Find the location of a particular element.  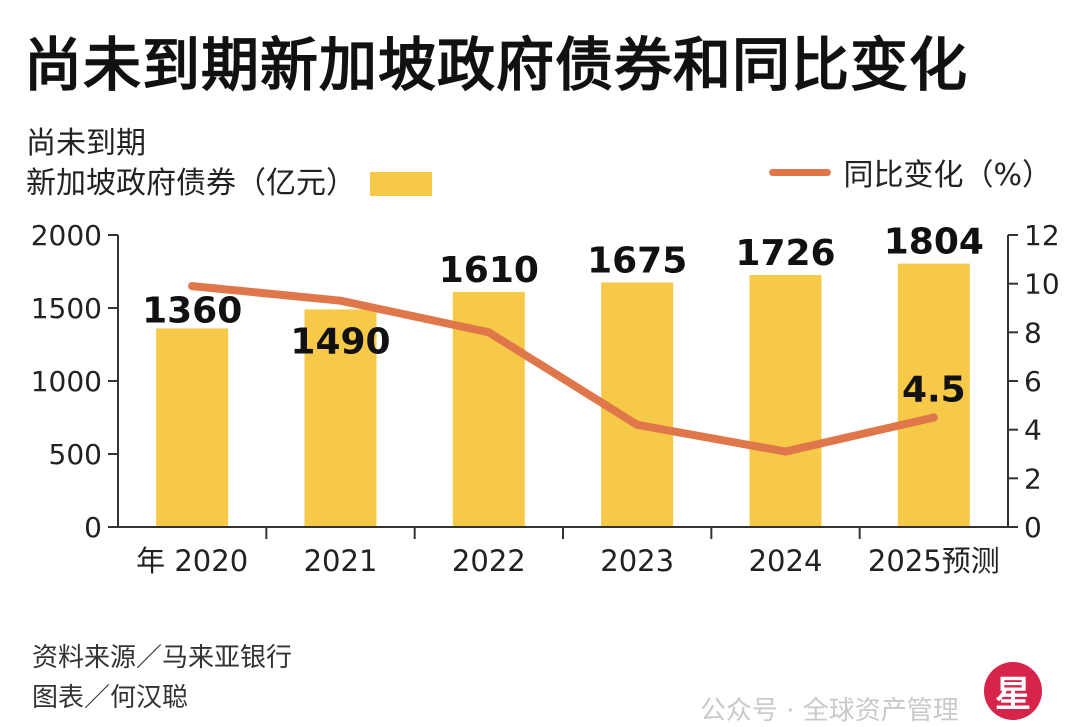

yoy-value-label-last: 4.5 is located at coordinates (934, 390).